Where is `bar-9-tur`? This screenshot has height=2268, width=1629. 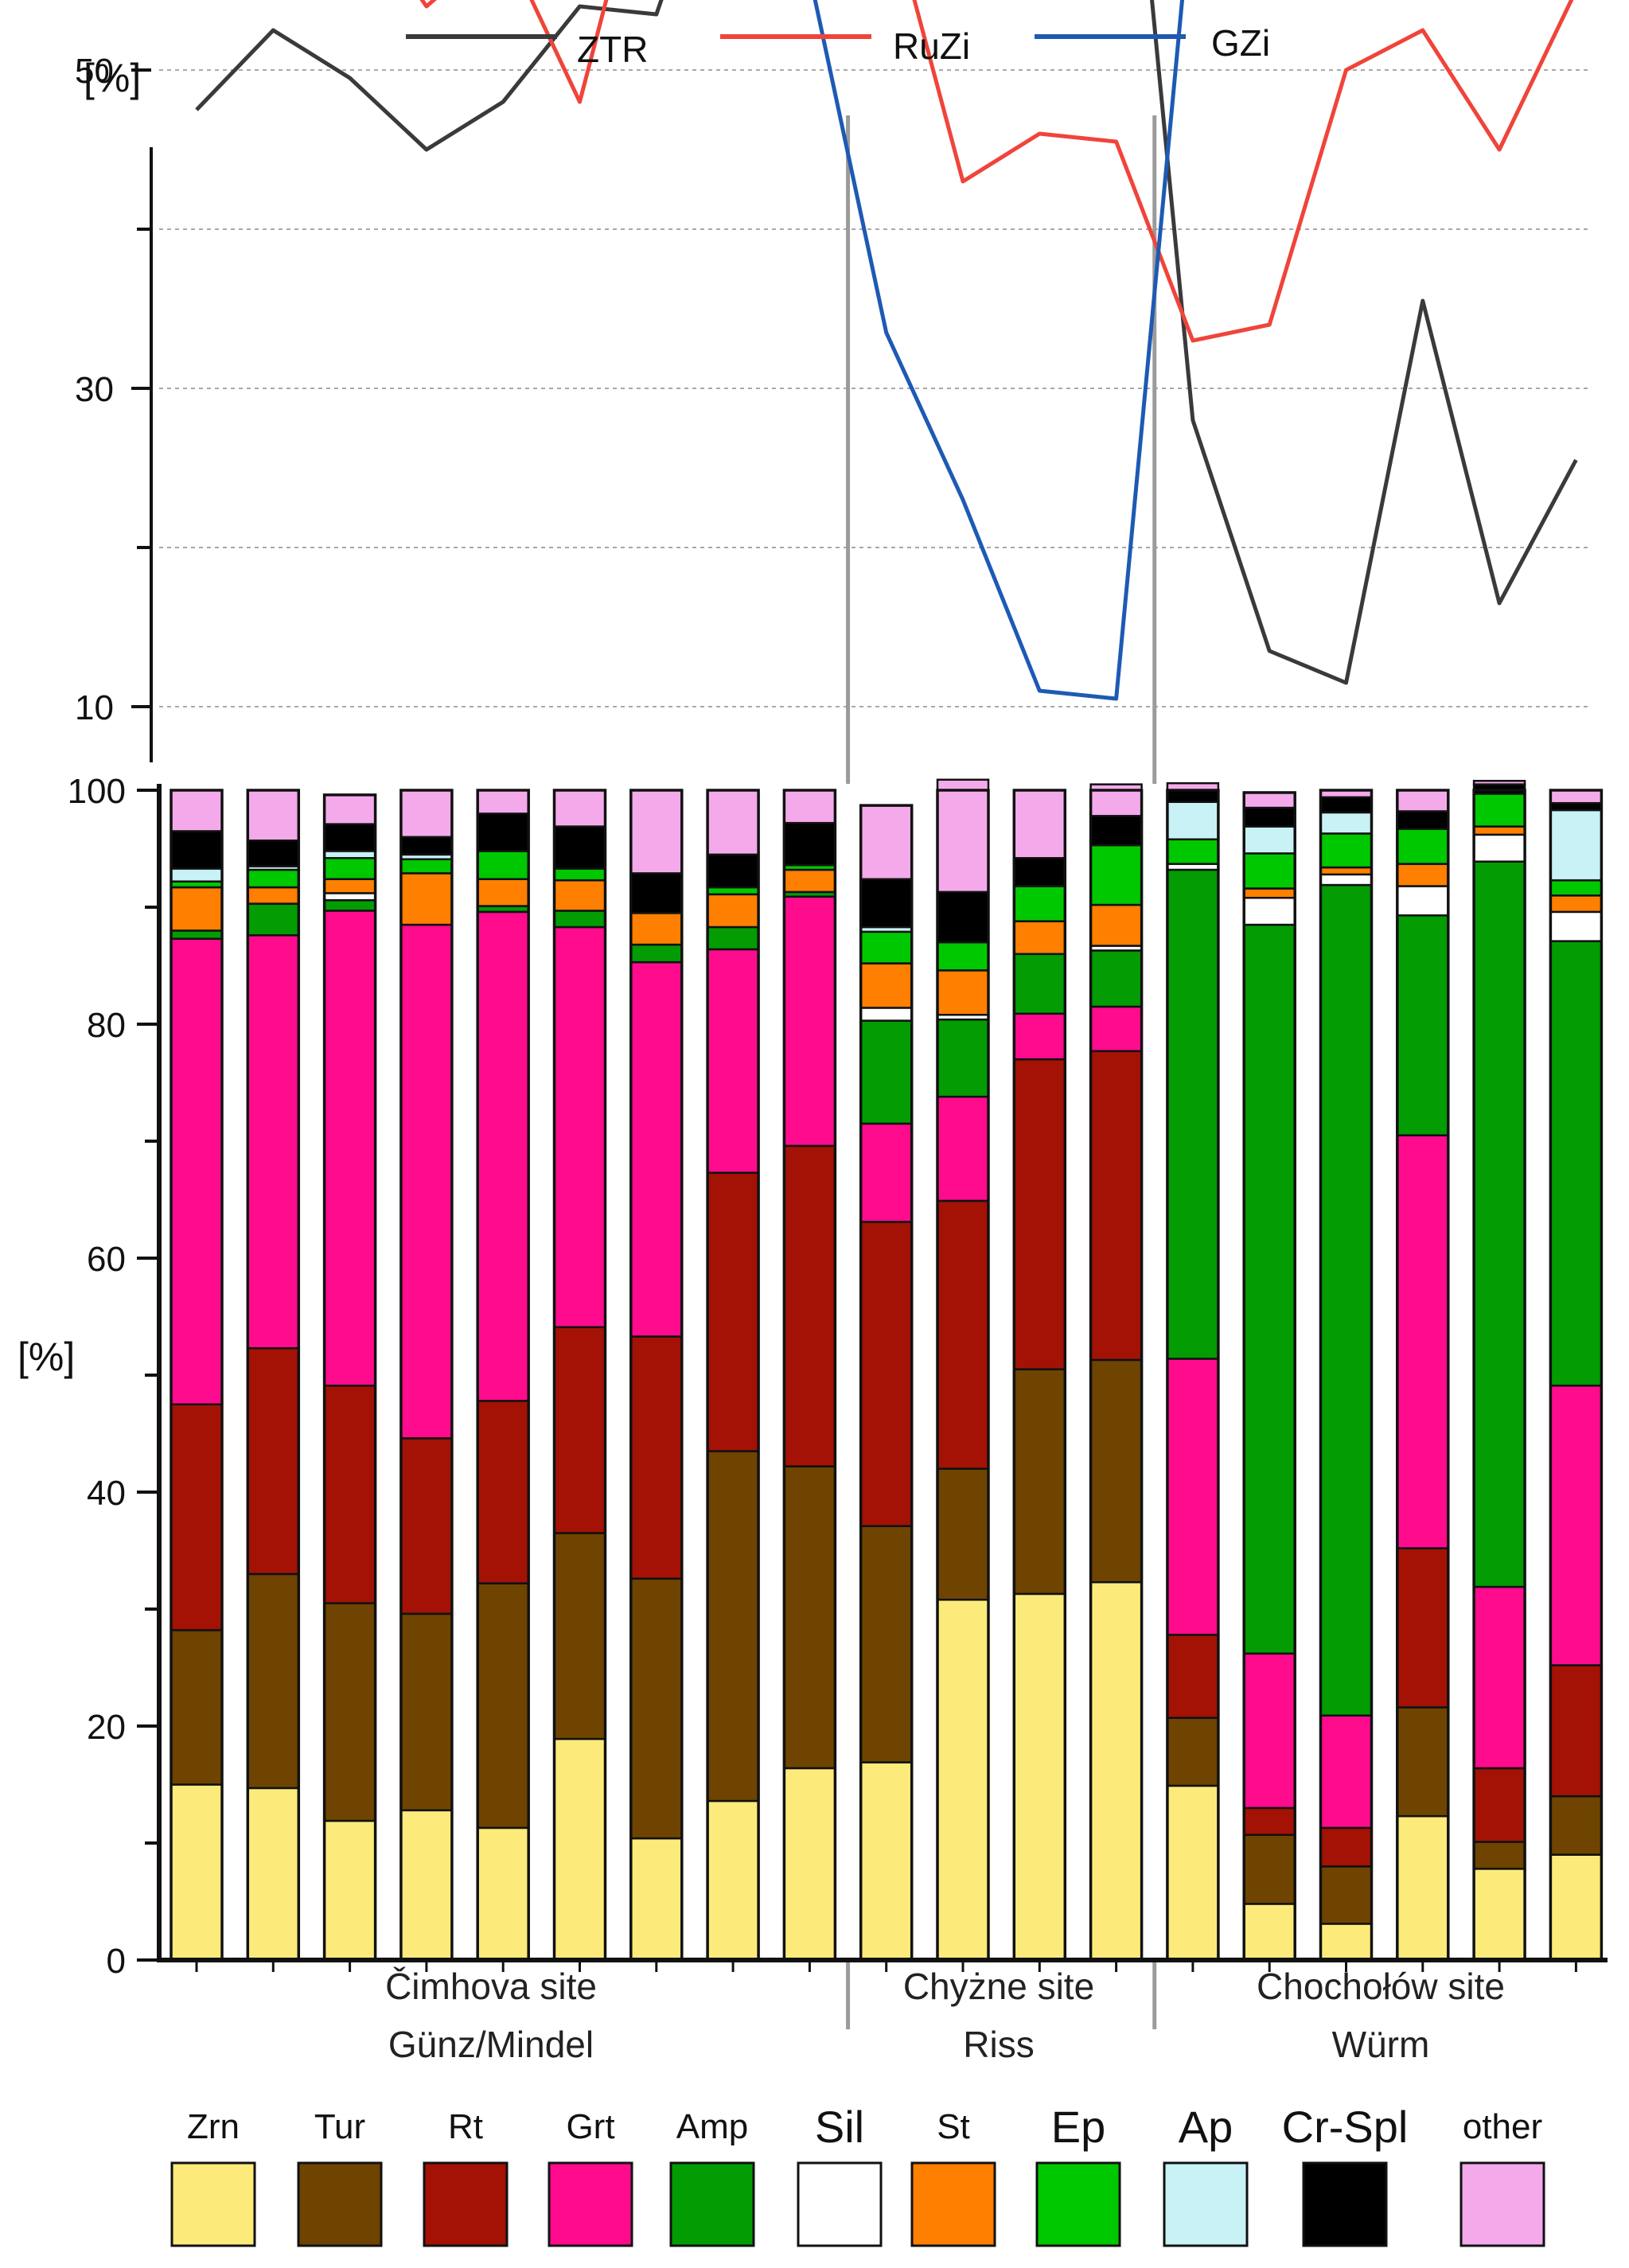
bar-9-tur is located at coordinates (809, 1617).